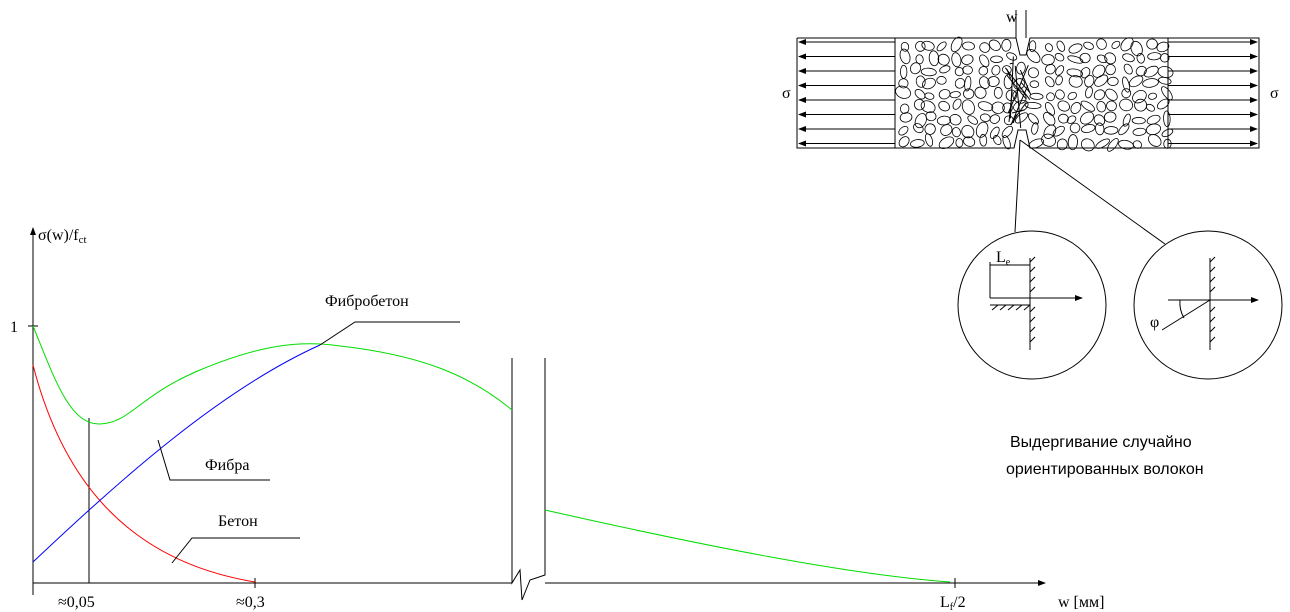 This screenshot has height=612, width=1290. I want to click on caption: Выдергивание случайно, so click(1101, 442).